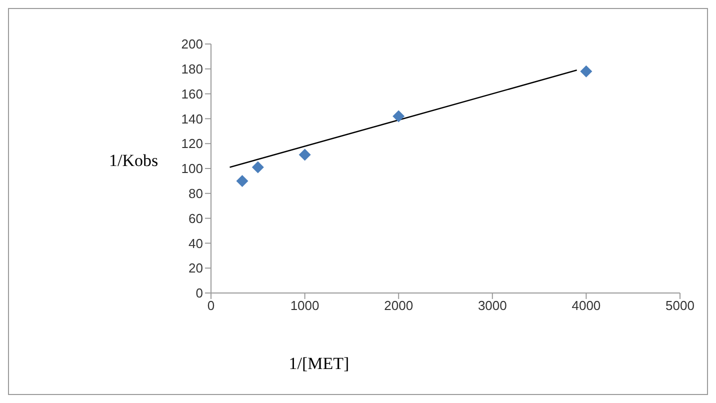  What do you see at coordinates (192, 144) in the screenshot?
I see `y-tick-label: 120` at bounding box center [192, 144].